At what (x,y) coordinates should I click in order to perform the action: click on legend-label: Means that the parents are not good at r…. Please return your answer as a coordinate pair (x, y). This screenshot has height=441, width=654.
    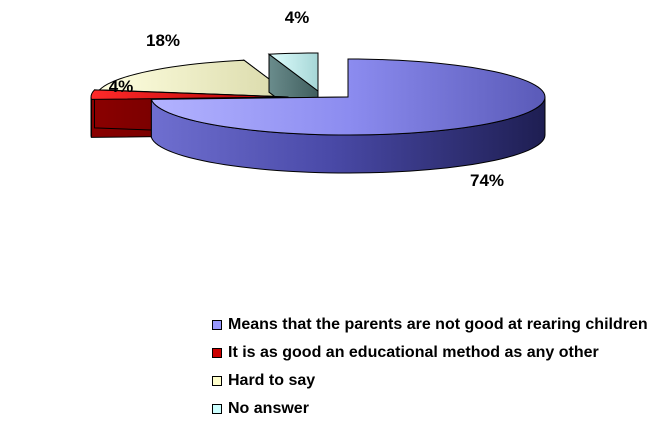
    Looking at the image, I should click on (438, 324).